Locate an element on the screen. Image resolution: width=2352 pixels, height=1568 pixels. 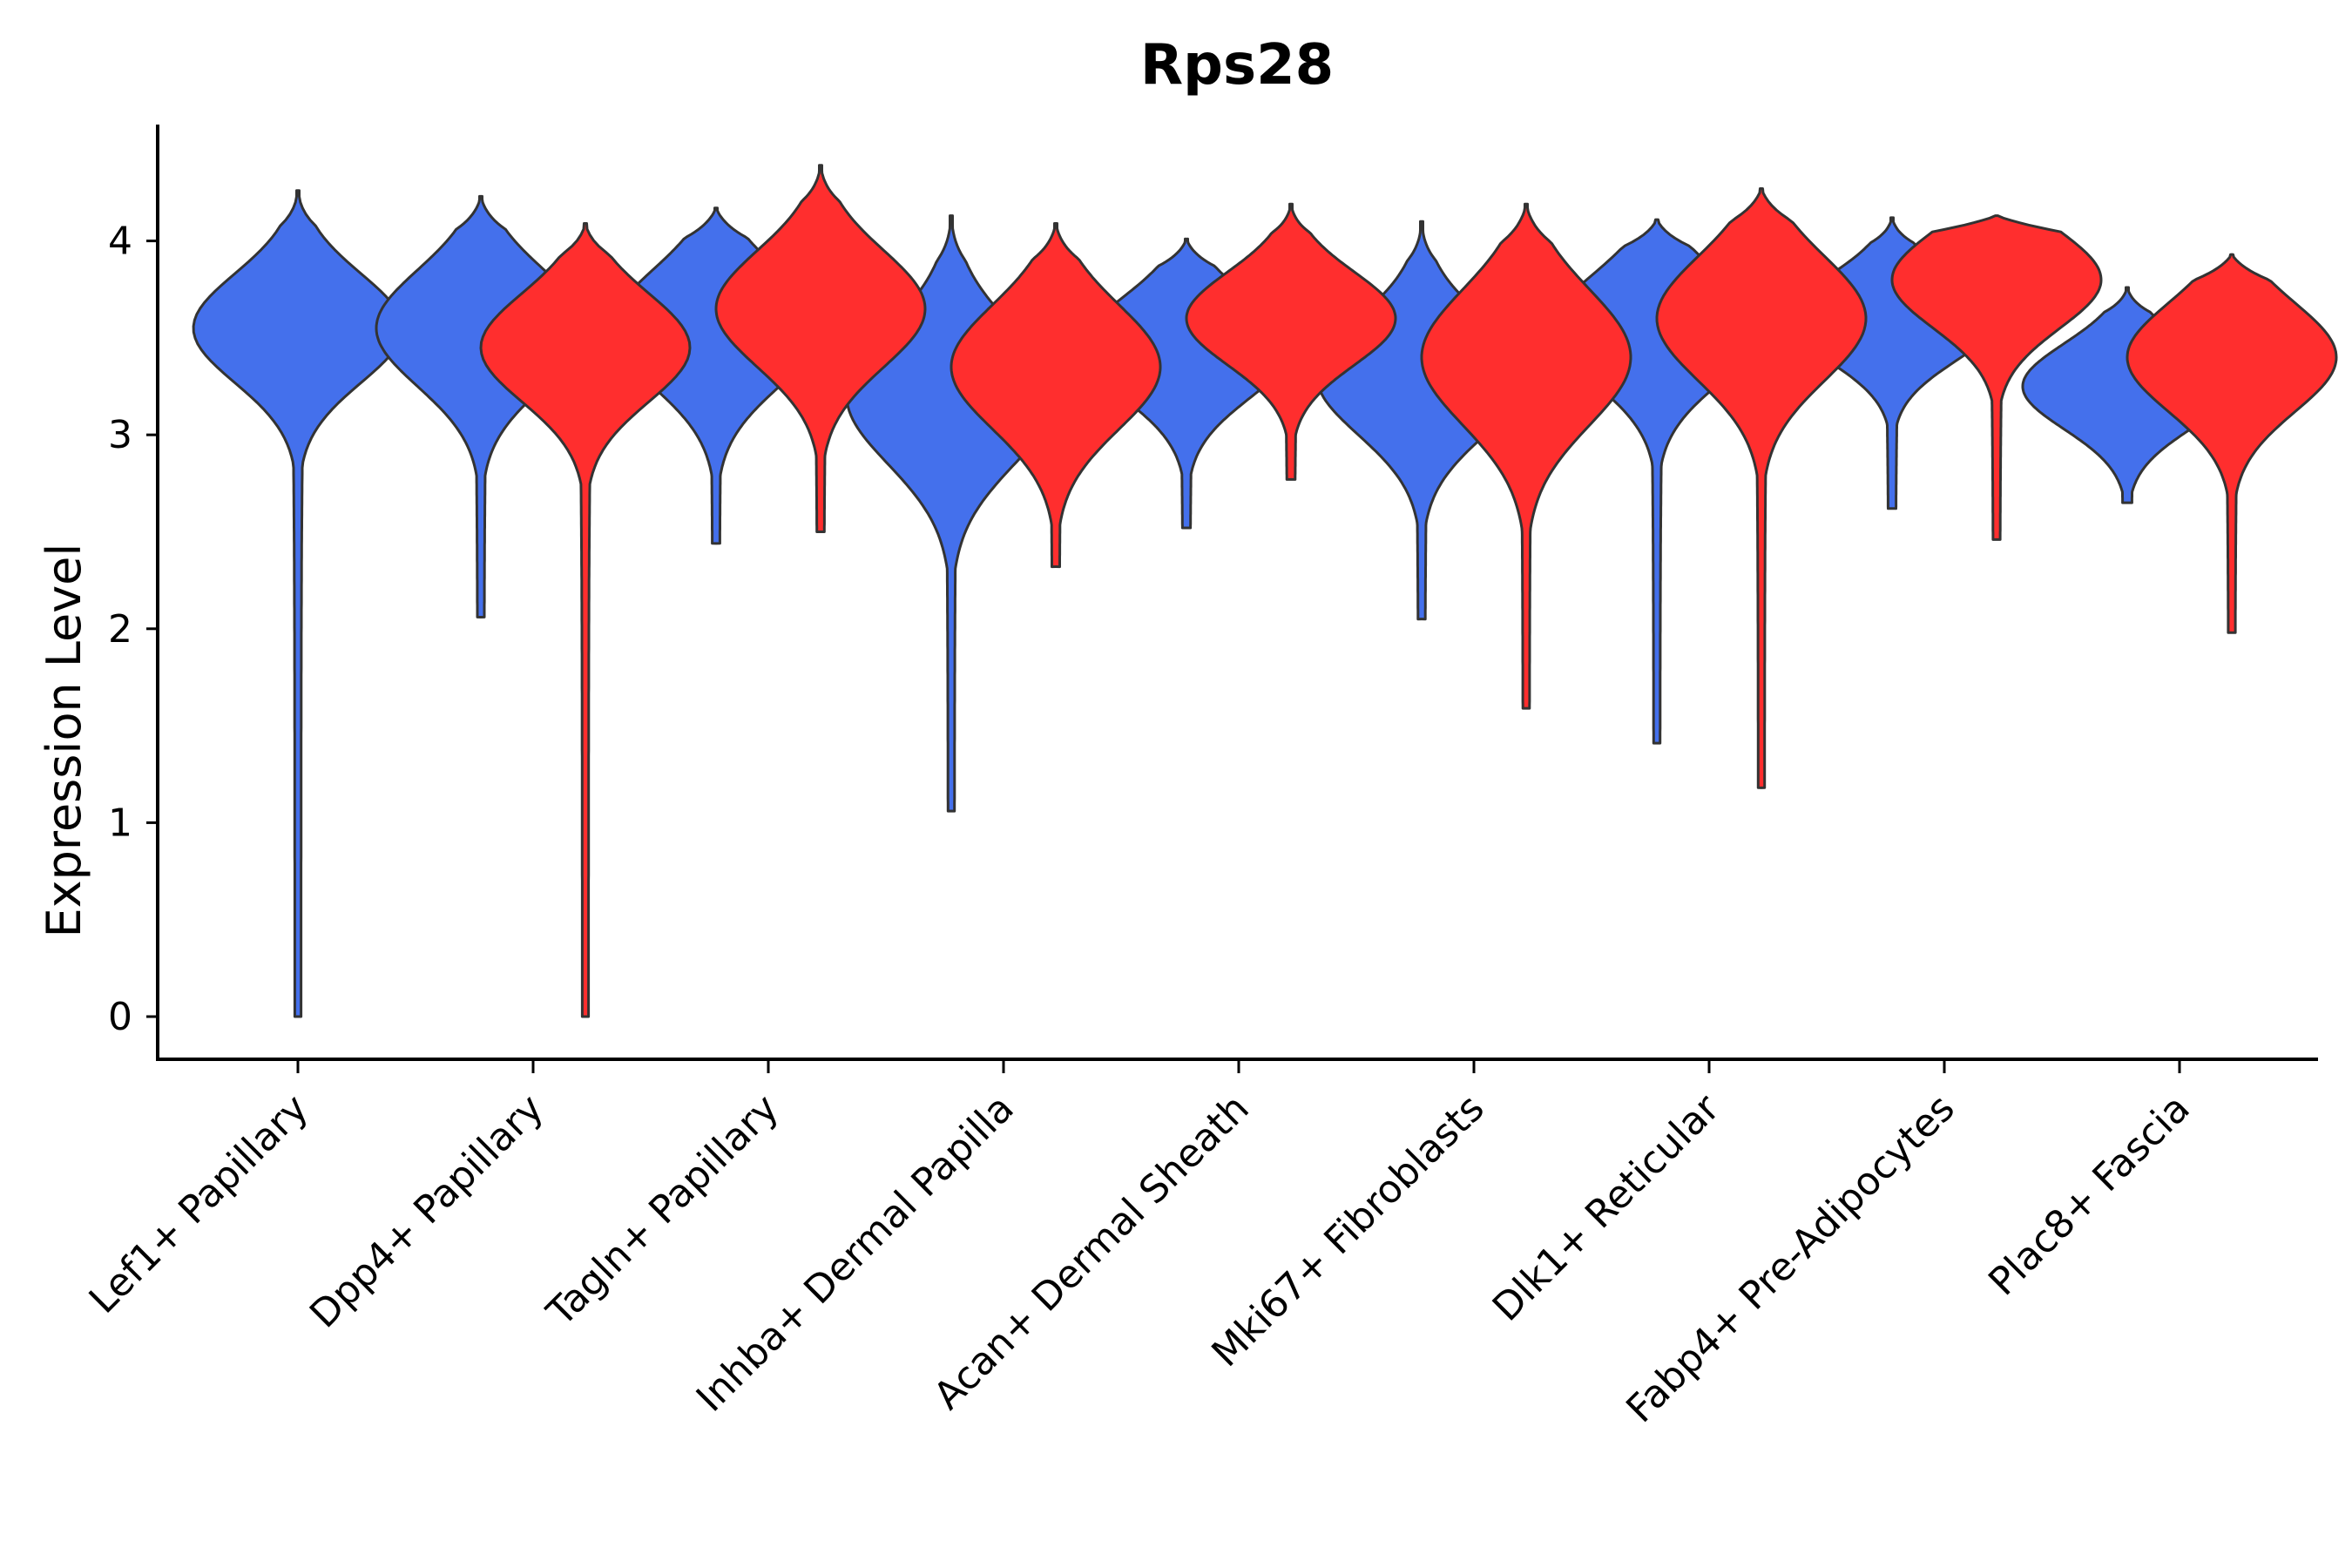
y-tick-label: 4 is located at coordinates (120, 242).